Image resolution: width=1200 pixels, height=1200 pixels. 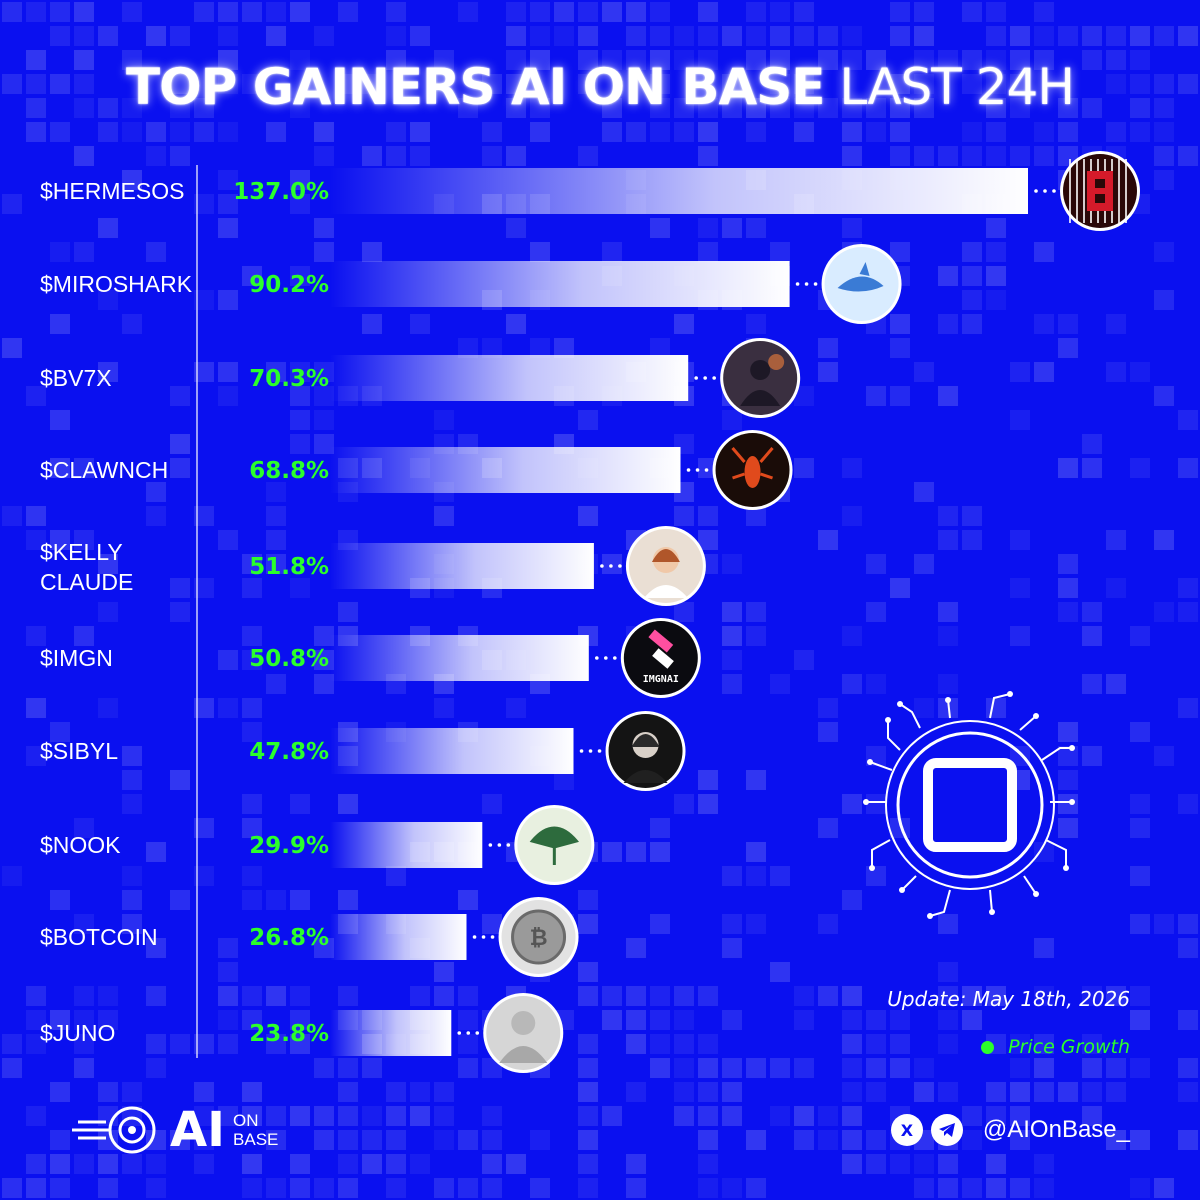 What do you see at coordinates (665, 566) in the screenshot?
I see `kelly-claude-avatar-icon` at bounding box center [665, 566].